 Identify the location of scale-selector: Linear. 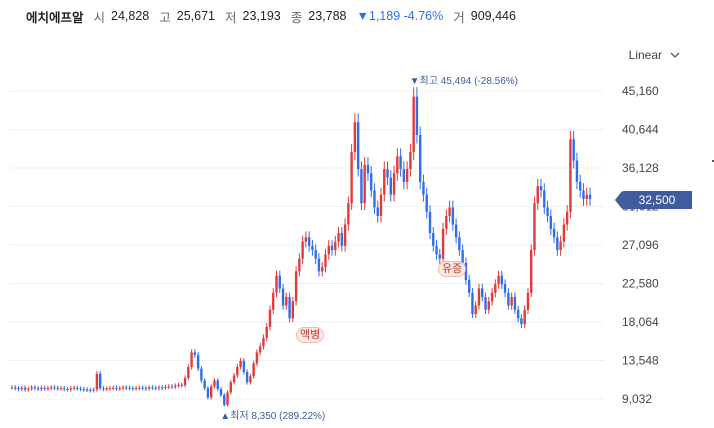
(654, 55).